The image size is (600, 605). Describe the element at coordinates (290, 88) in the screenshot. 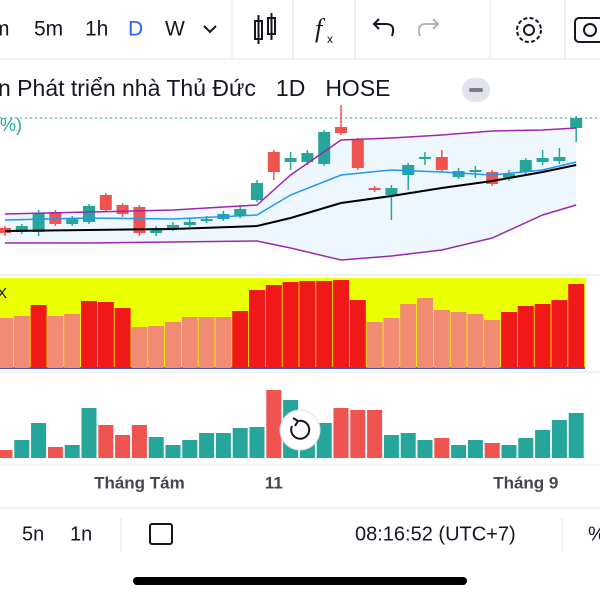

I see `interval: 1D` at that location.